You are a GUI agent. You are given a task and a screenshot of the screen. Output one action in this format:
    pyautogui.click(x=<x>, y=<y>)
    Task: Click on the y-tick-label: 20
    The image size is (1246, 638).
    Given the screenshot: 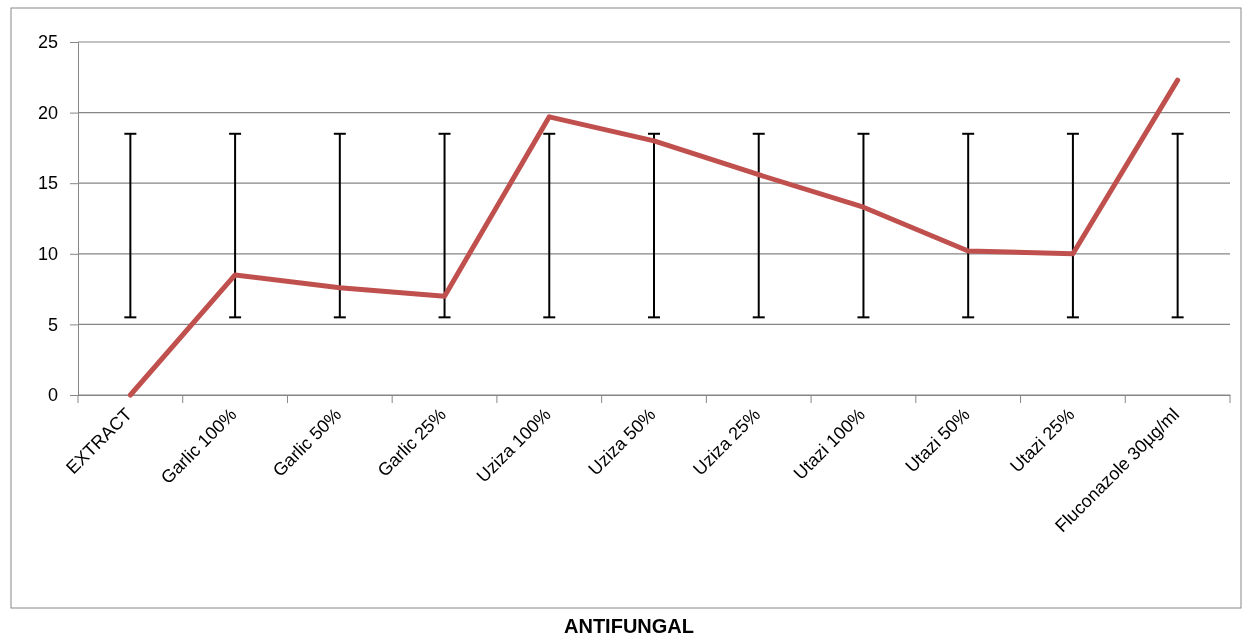 What is the action you would take?
    pyautogui.click(x=47, y=112)
    